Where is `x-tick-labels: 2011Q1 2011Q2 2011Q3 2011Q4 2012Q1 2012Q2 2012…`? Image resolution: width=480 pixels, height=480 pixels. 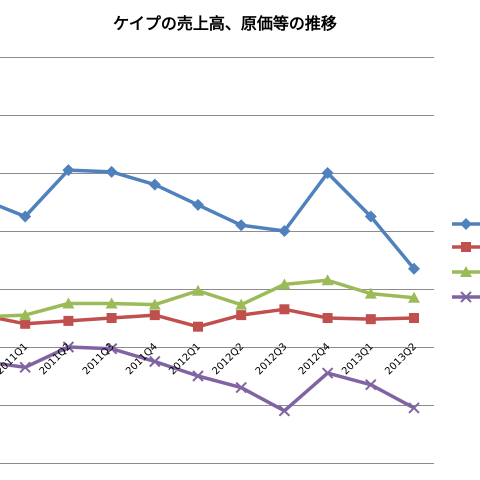
x-tick-labels: 2011Q1 2011Q2 2011Q3 2011Q4 2012Q1 2012Q2 2012… is located at coordinates (209, 359).